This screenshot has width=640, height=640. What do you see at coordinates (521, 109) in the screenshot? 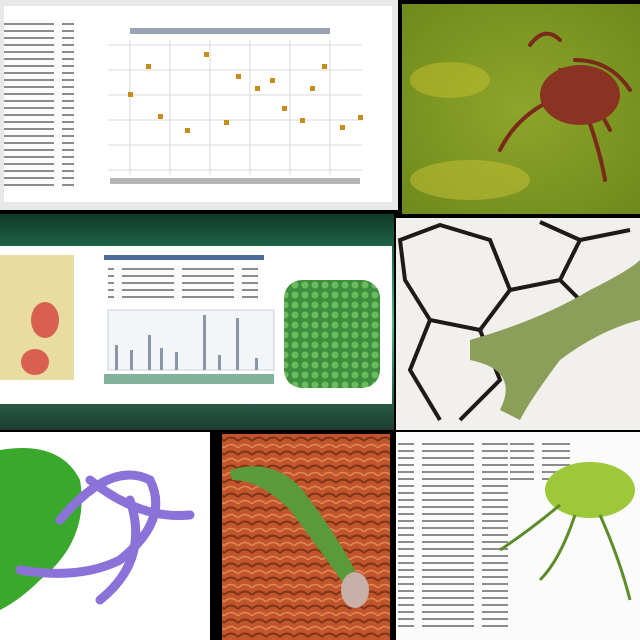
I see `panel-creature` at bounding box center [521, 109].